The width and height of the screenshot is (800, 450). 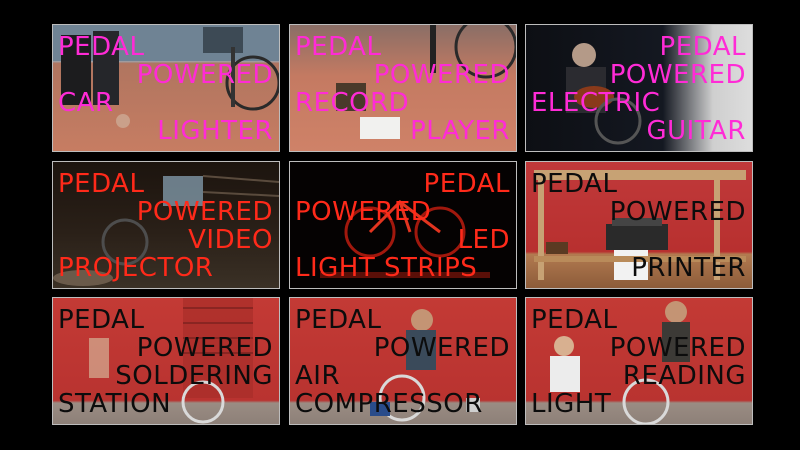 I want to click on tile-caption: PEDAL POWERED AIR COMPRESSOR, so click(x=402, y=362).